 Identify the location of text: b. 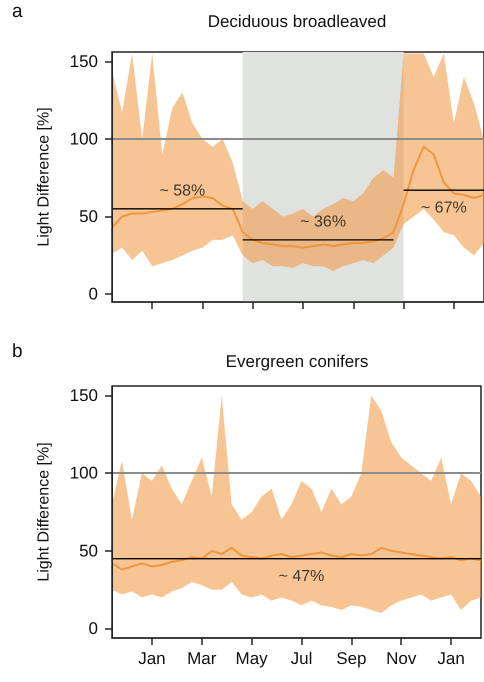
(17, 351).